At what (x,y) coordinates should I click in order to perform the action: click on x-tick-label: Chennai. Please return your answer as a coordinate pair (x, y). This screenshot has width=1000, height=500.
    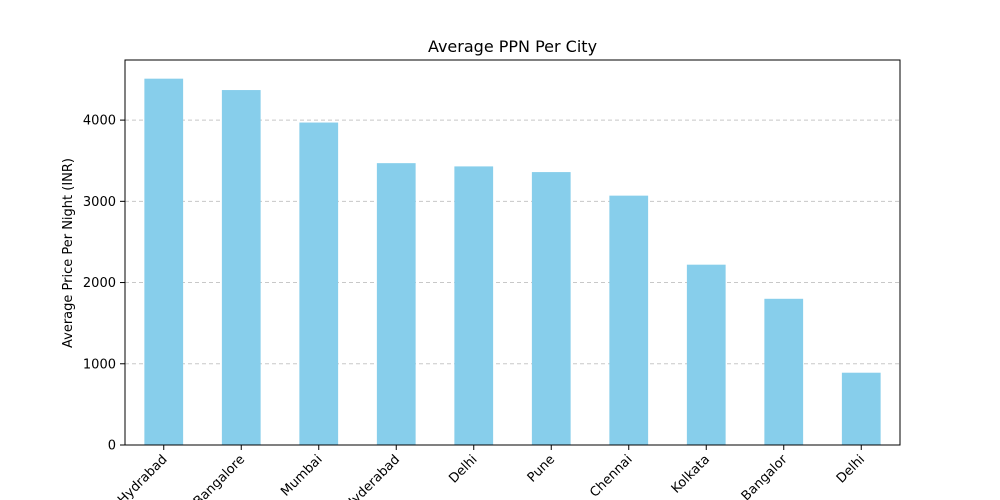
    Looking at the image, I should click on (611, 476).